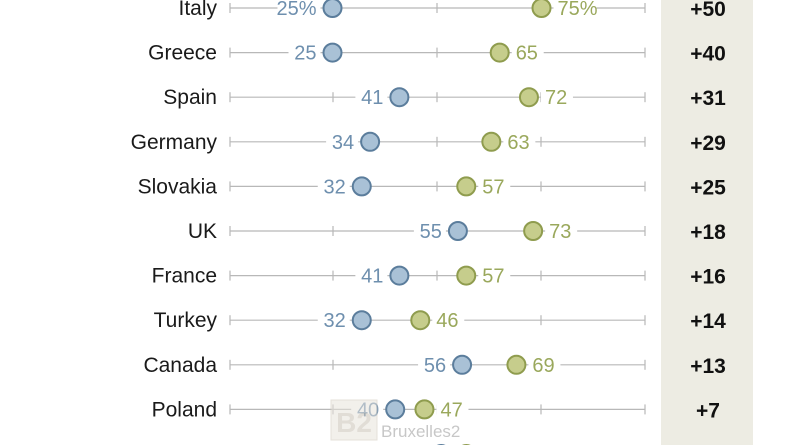 The image size is (800, 445). I want to click on chart-row: Greece 25 65 +40, so click(437, 53).